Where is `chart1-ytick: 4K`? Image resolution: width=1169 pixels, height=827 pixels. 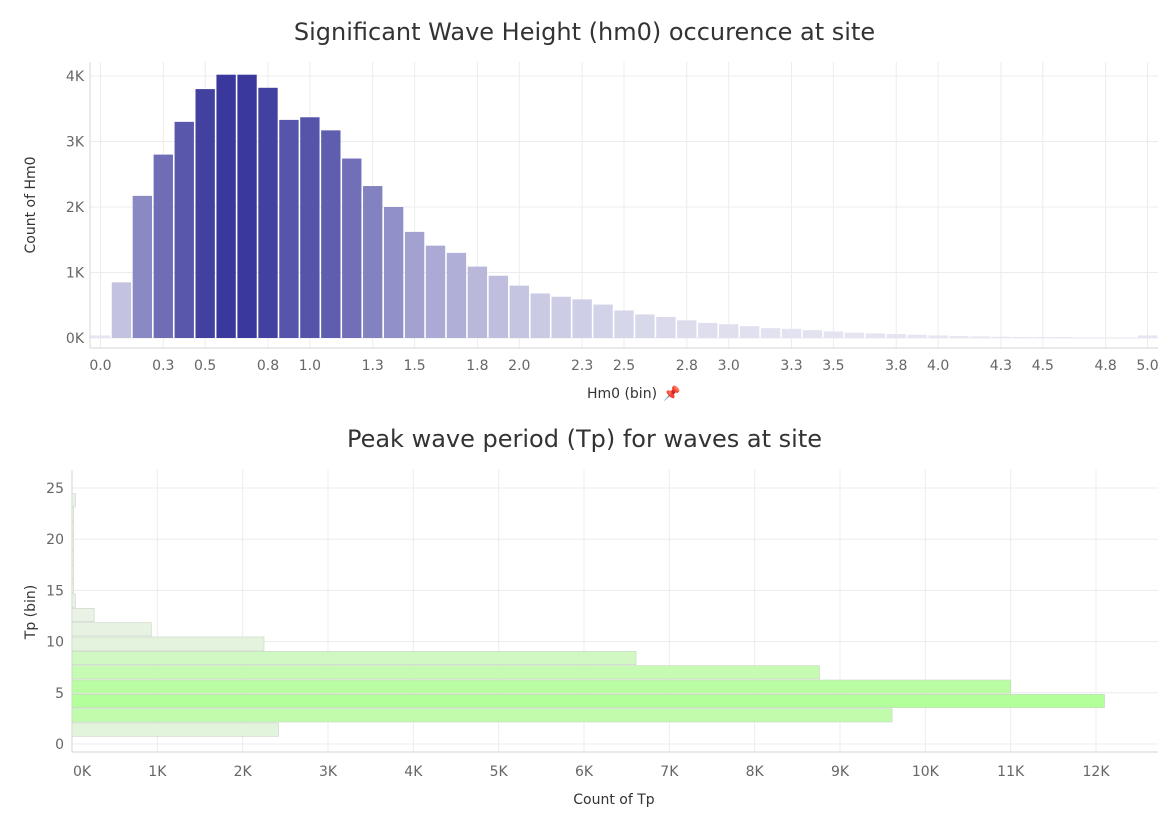 chart1-ytick: 4K is located at coordinates (75, 77).